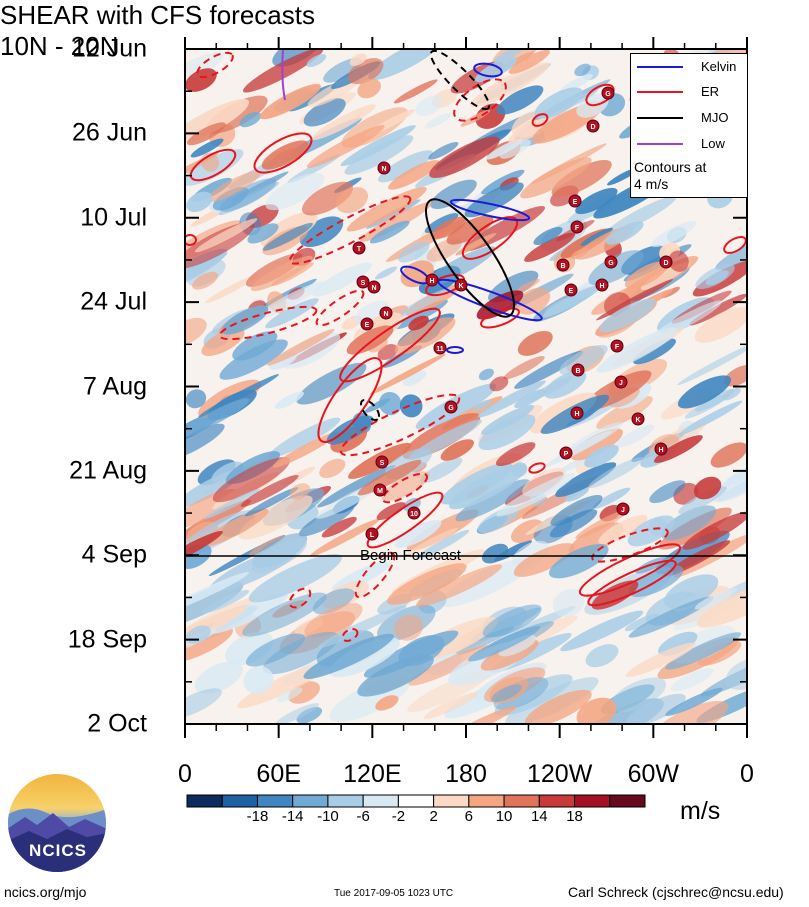  I want to click on storm-marker: E, so click(571, 290).